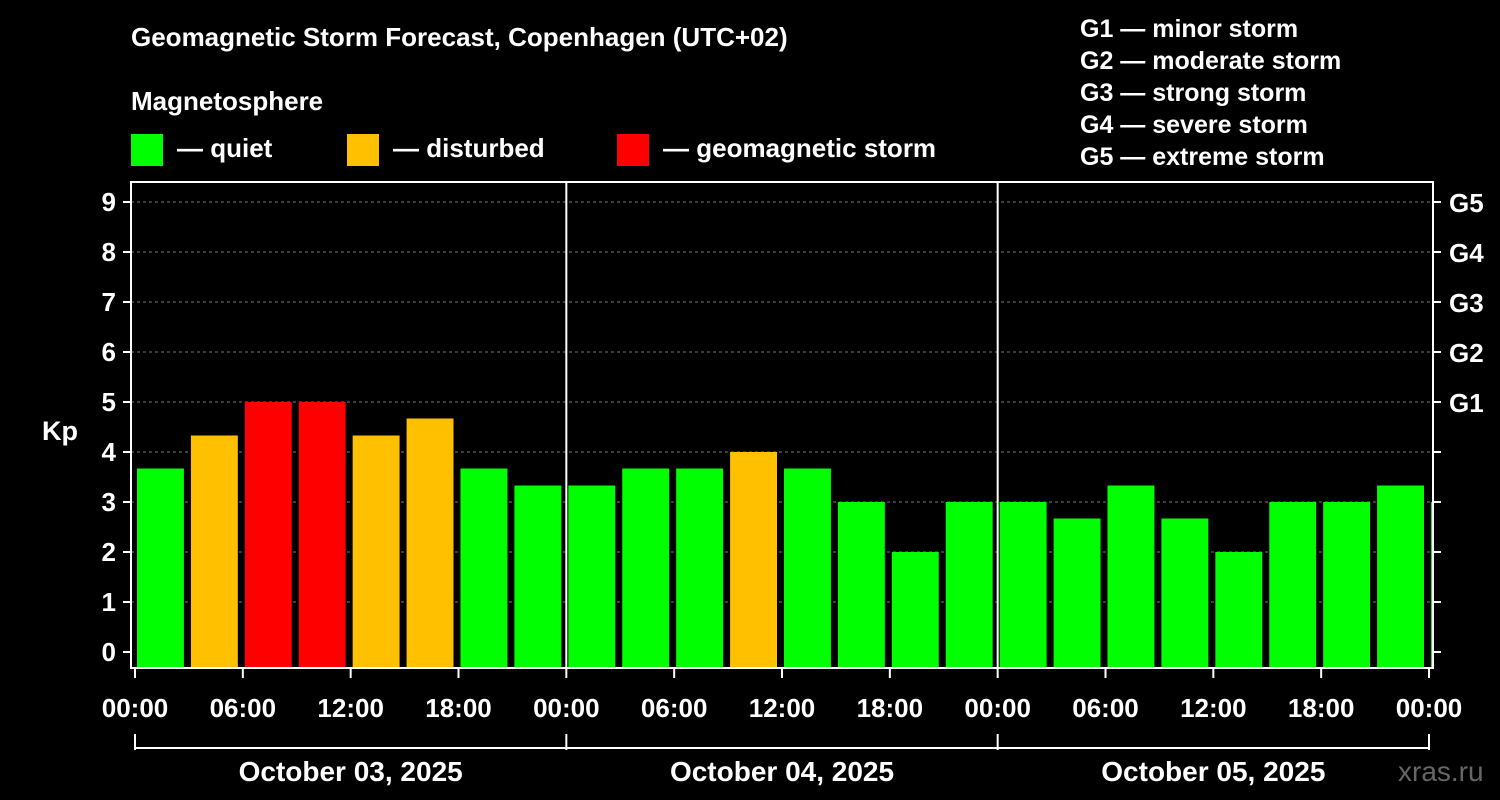 Image resolution: width=1500 pixels, height=800 pixels. What do you see at coordinates (1466, 303) in the screenshot?
I see `g-scale-label: G3` at bounding box center [1466, 303].